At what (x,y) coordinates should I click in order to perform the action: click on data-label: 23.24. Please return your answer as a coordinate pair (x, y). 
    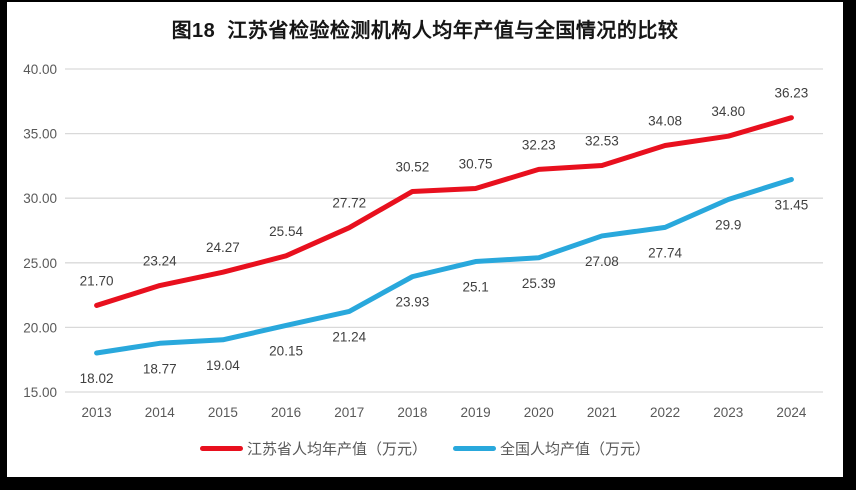
    Looking at the image, I should click on (160, 261).